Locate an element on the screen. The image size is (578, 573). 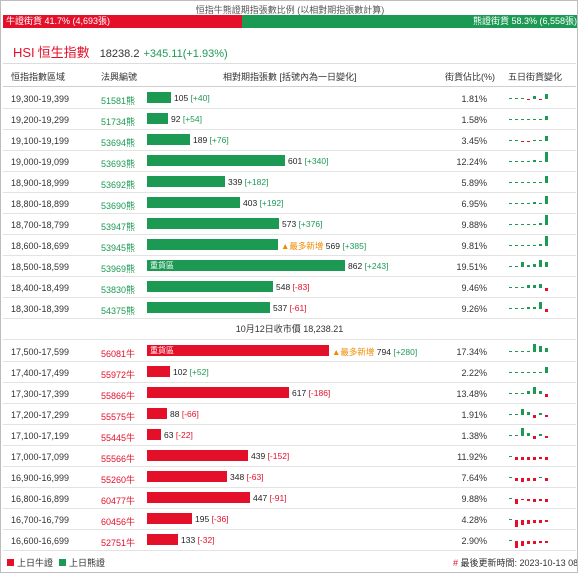
table-row: 17,400-17,499 55972牛 102 [+52] 2.22% is located at coordinates (289, 372).